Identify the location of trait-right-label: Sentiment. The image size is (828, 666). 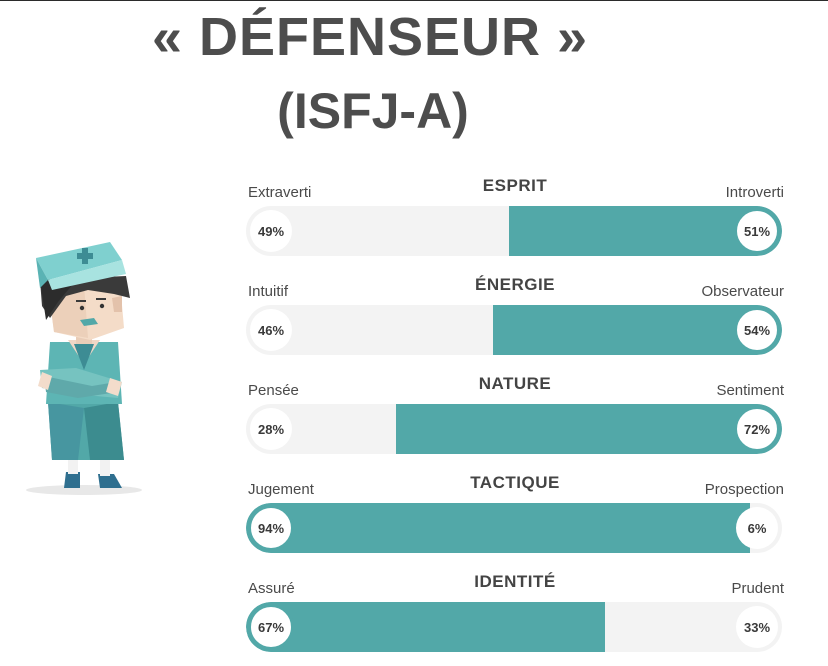
(750, 390).